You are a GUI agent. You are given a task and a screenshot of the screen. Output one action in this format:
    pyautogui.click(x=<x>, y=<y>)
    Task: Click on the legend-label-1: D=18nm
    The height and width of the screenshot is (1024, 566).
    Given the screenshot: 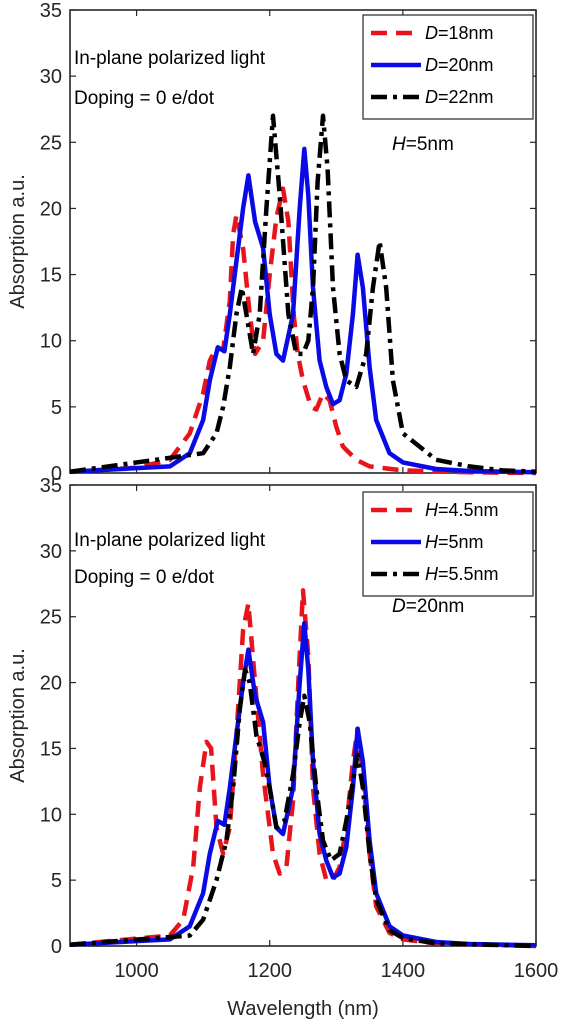 What is the action you would take?
    pyautogui.click(x=459, y=33)
    